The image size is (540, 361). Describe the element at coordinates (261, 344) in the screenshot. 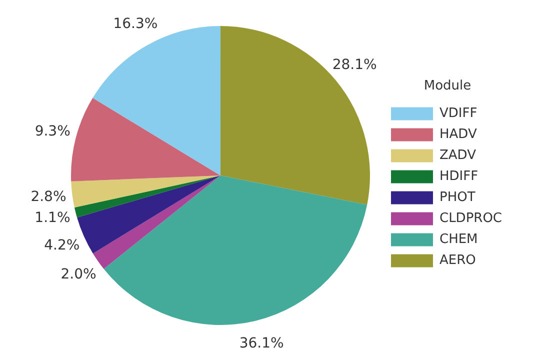

I see `data-label: 36.1%` at that location.